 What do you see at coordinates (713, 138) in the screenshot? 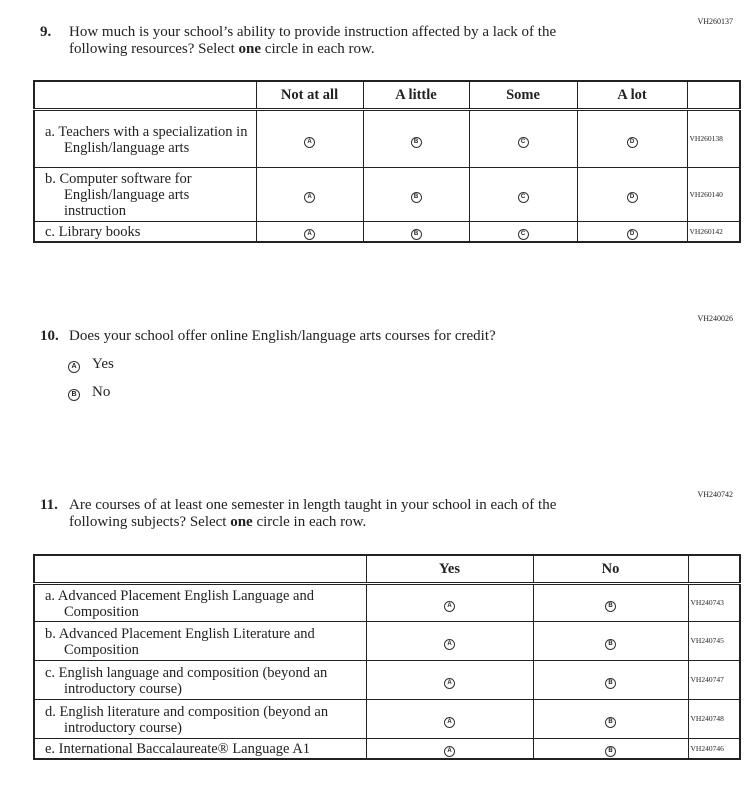
I see `item-code: VH260138` at bounding box center [713, 138].